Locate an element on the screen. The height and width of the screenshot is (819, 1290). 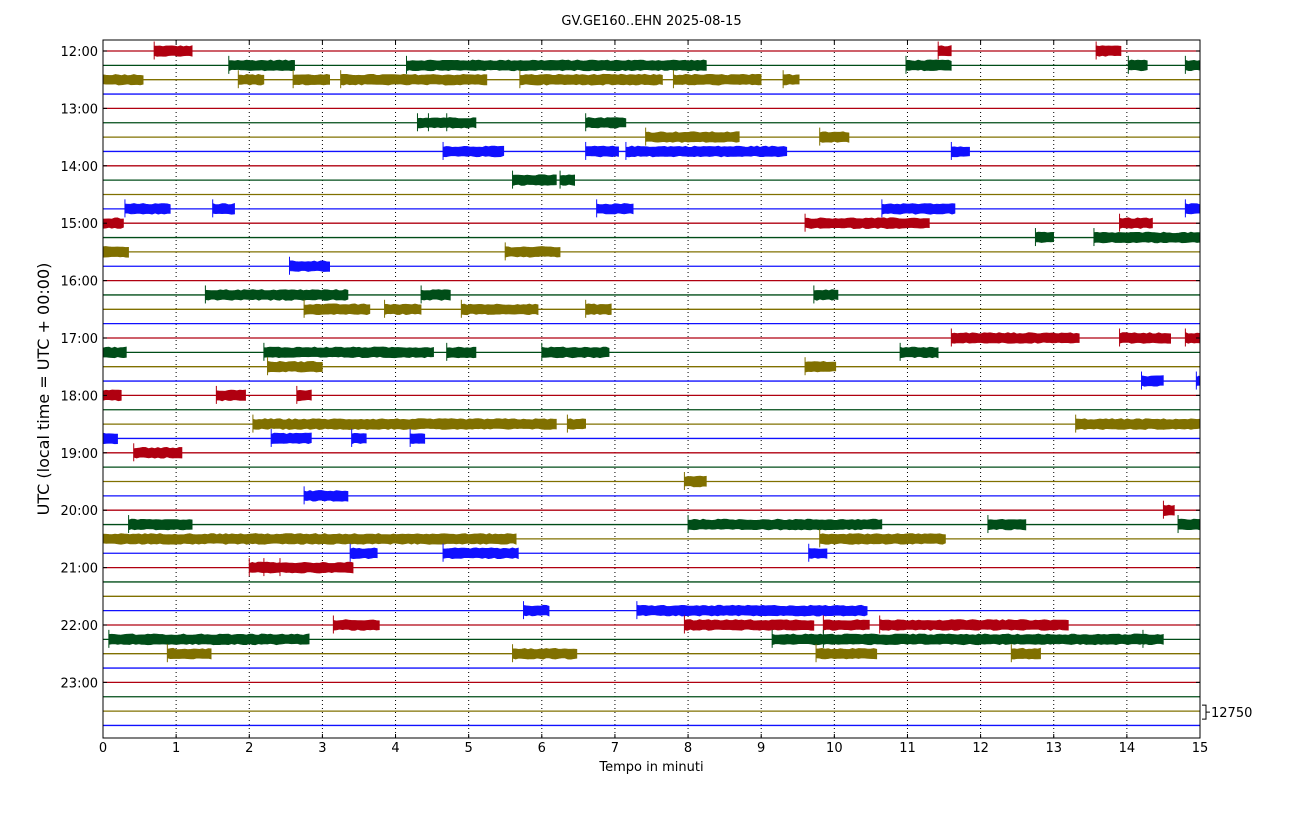
y-tick-label: 20:00 is located at coordinates (79, 511).